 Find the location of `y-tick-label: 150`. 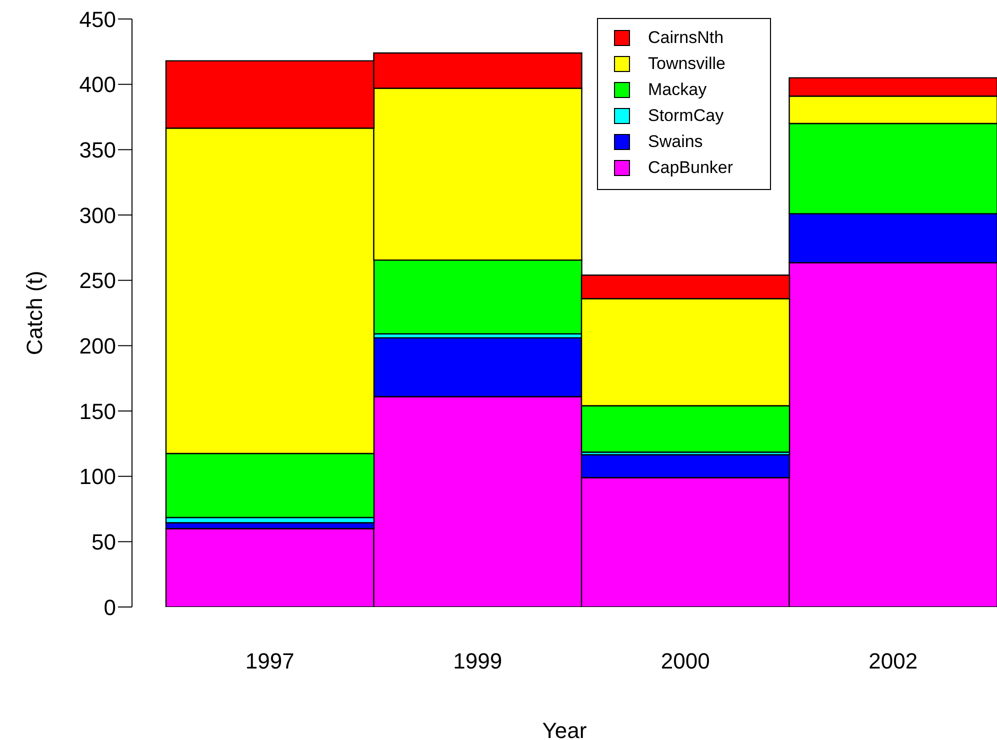

y-tick-label: 150 is located at coordinates (97, 411).